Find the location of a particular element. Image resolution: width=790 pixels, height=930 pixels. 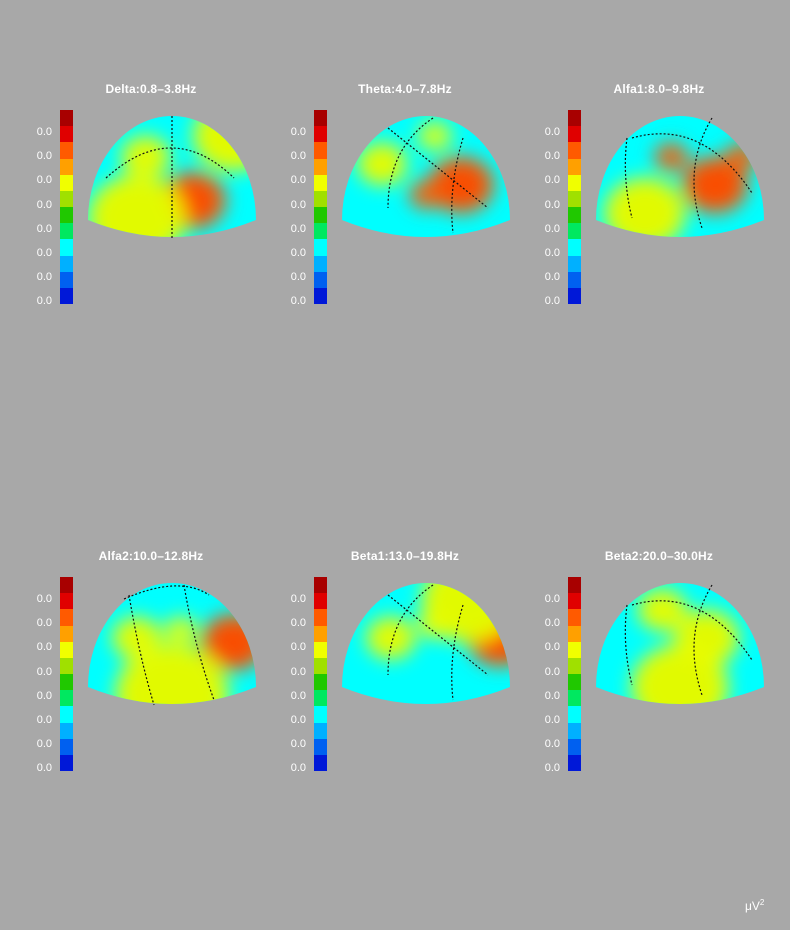

panel-title: Alfa1:8.0–9.8Hz is located at coordinates (659, 89).